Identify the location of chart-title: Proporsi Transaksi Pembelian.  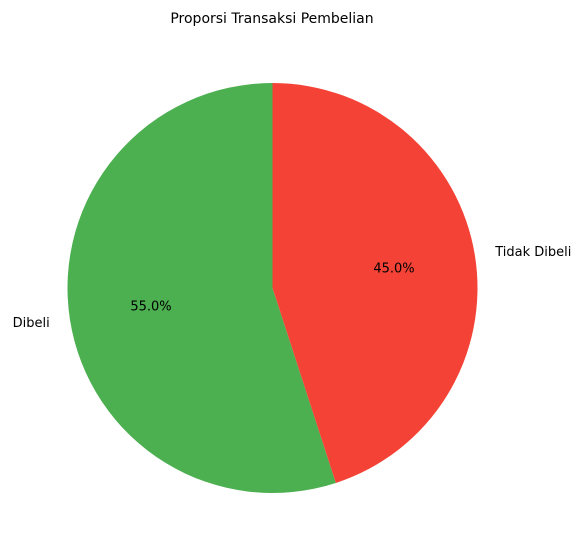
(271, 19).